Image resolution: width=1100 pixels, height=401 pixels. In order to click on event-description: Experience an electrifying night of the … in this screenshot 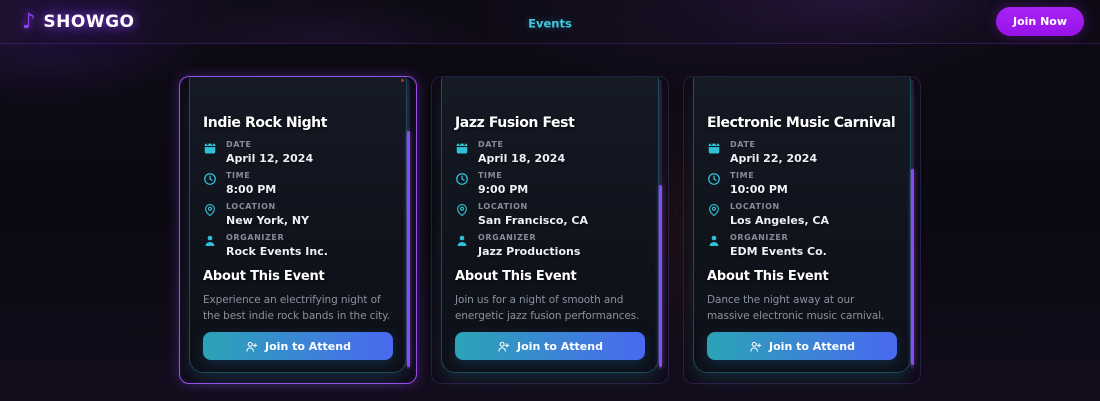, I will do `click(297, 308)`.